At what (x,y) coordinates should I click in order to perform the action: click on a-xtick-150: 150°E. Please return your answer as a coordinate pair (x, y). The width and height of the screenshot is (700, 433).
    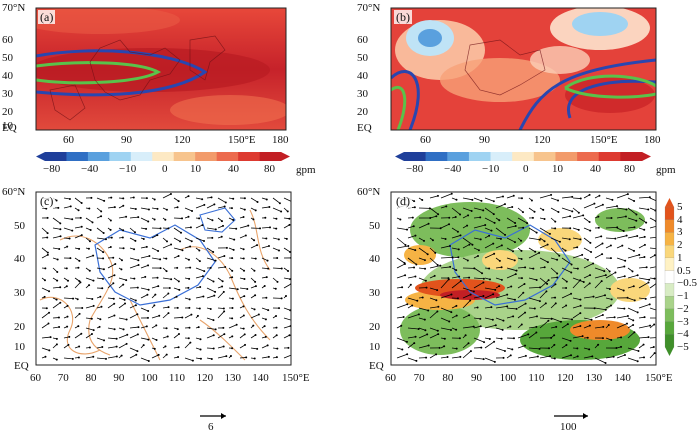
    Looking at the image, I should click on (242, 140).